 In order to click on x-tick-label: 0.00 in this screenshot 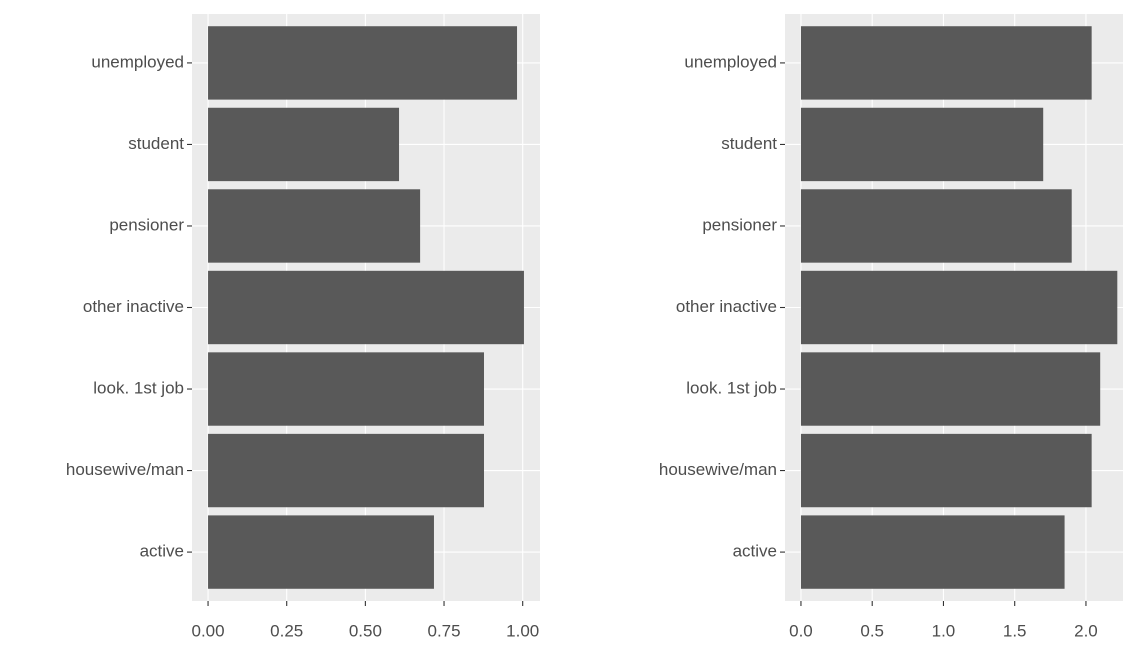, I will do `click(208, 630)`.